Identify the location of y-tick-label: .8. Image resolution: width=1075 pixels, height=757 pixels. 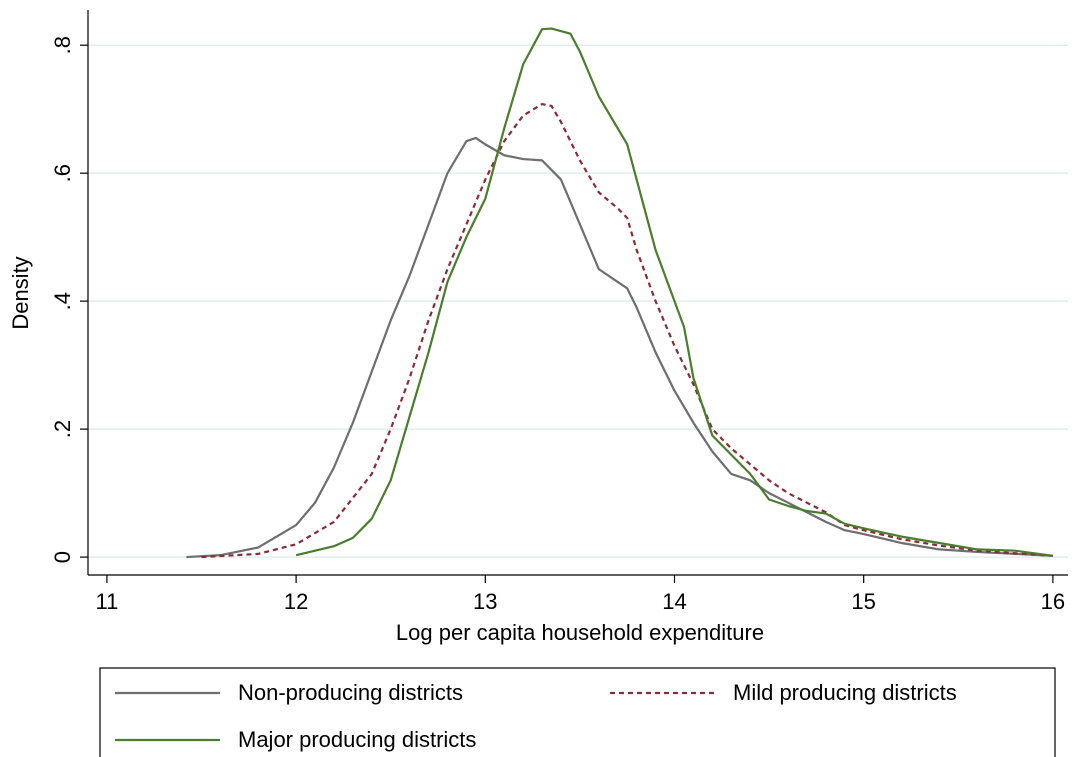
(62, 45).